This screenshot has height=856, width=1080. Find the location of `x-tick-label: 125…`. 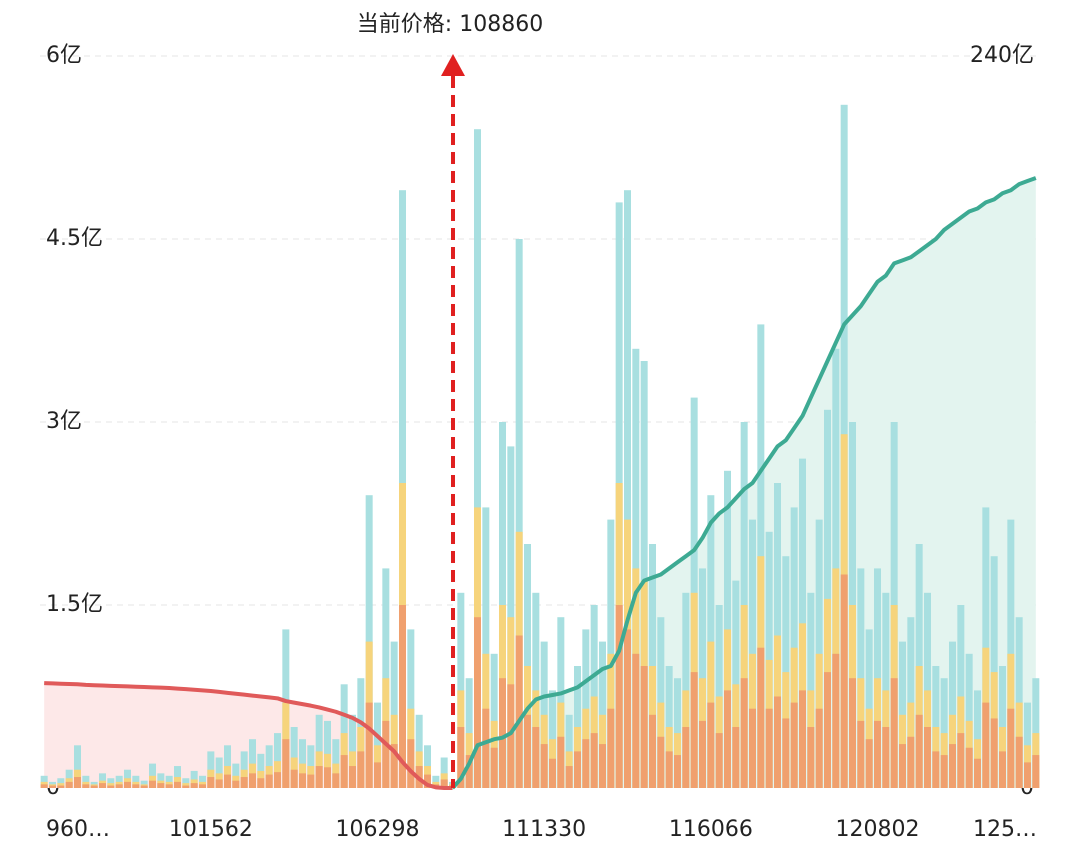

x-tick-label: 125… is located at coordinates (1005, 829).